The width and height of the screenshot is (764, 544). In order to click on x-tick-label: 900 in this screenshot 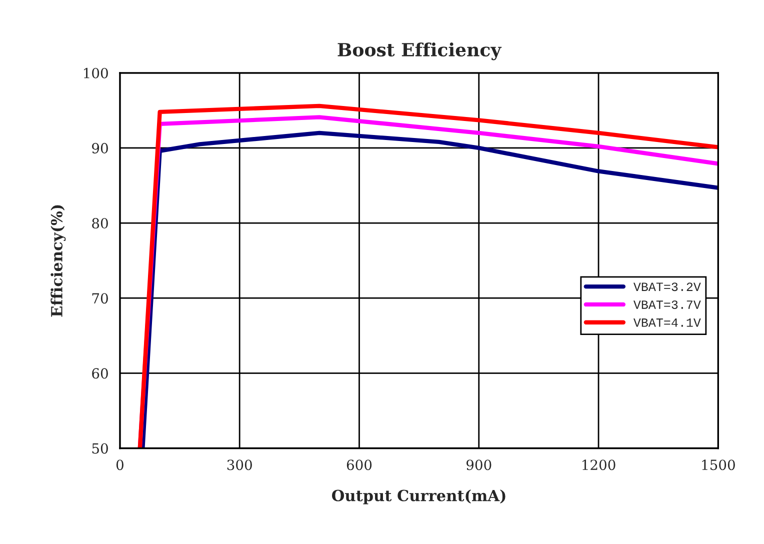, I will do `click(479, 465)`.